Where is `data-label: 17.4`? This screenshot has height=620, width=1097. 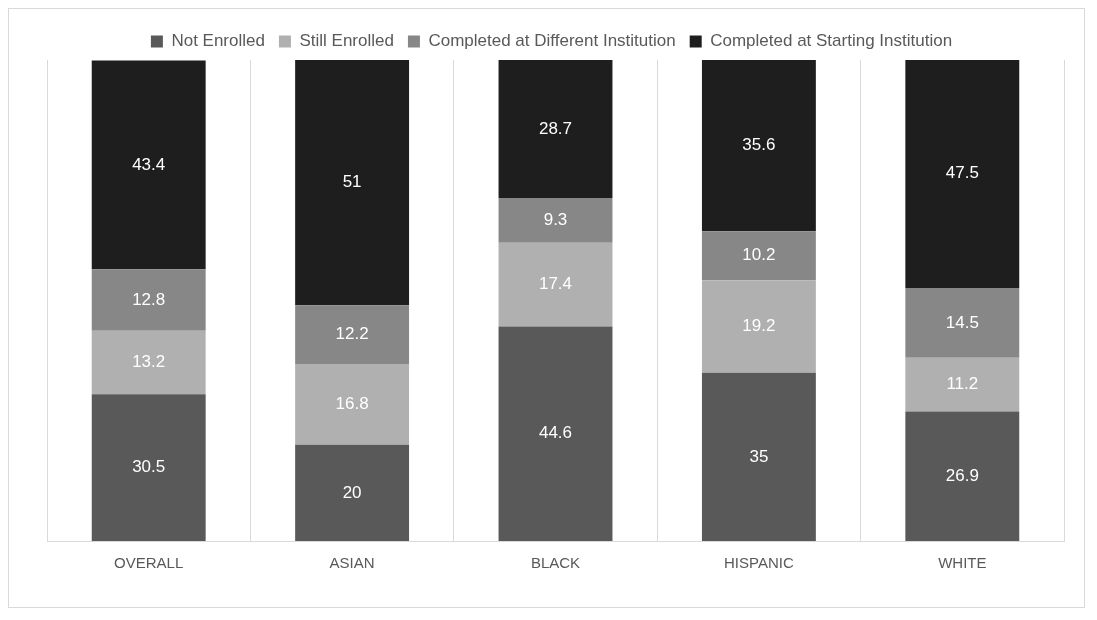
data-label: 17.4 is located at coordinates (555, 284).